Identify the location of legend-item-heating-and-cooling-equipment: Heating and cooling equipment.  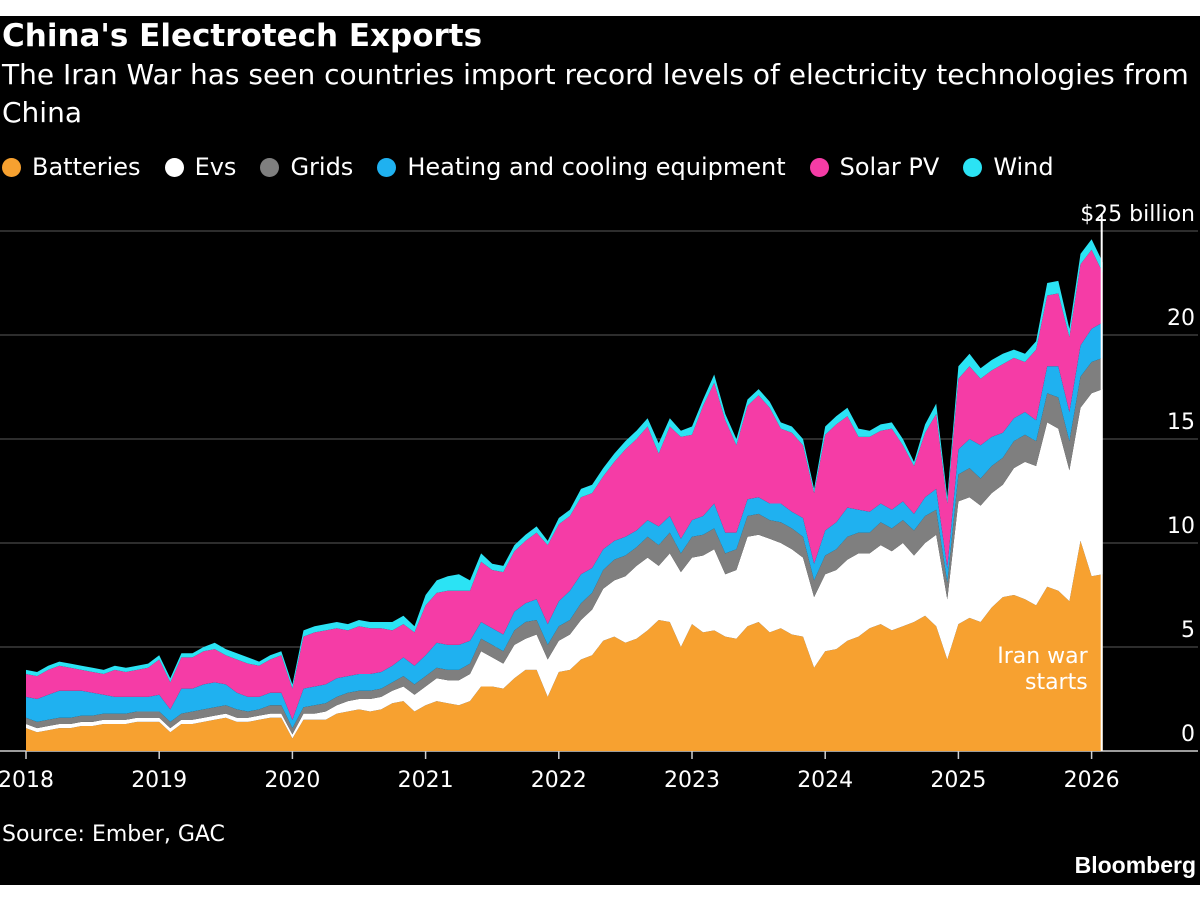
(581, 167).